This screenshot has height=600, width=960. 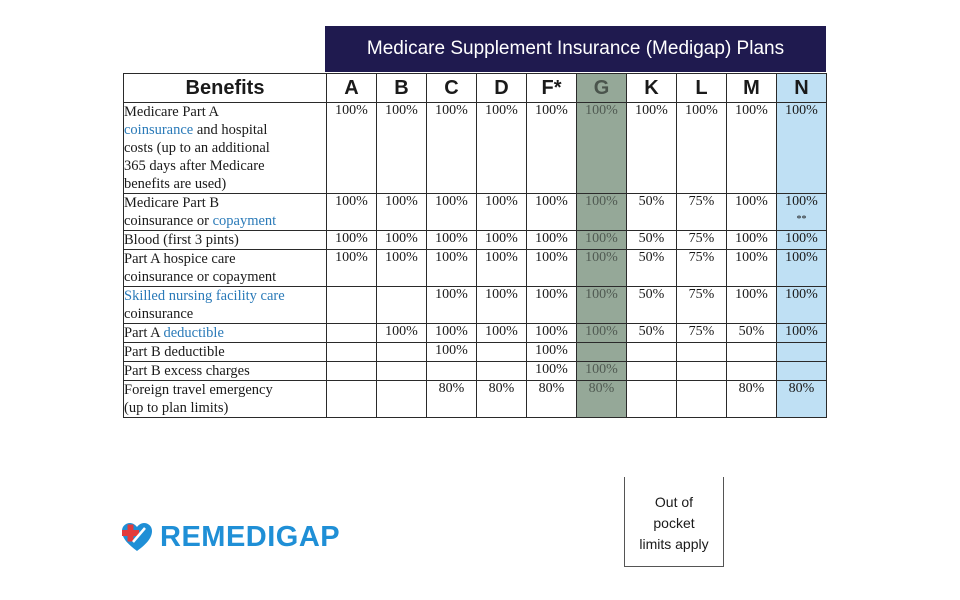 What do you see at coordinates (601, 88) in the screenshot?
I see `plan-header-g: G` at bounding box center [601, 88].